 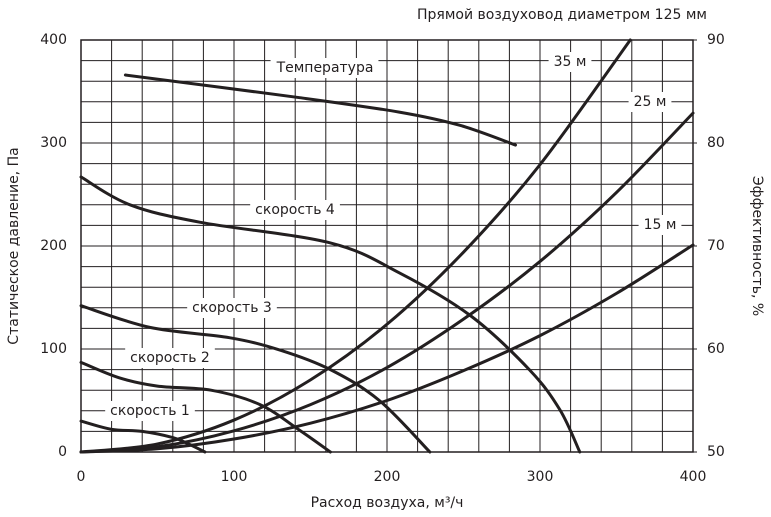 What do you see at coordinates (716, 349) in the screenshot?
I see `y2-tick-label: 60` at bounding box center [716, 349].